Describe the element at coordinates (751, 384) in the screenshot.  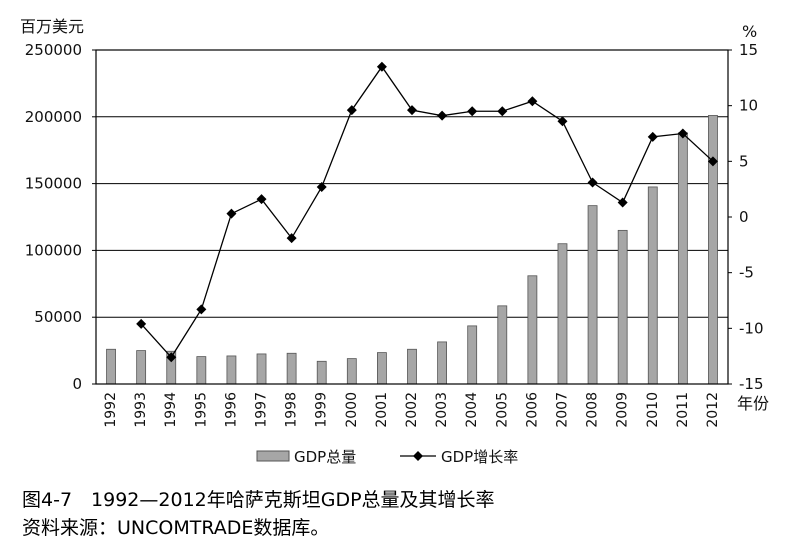
I see `right-tick-label: -15` at that location.